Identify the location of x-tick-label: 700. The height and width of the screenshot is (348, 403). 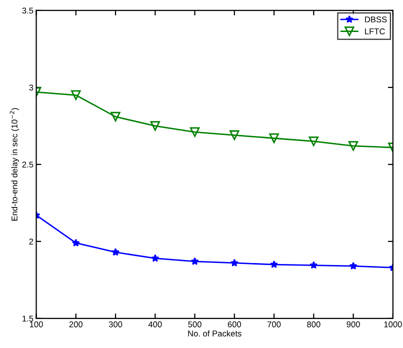
(274, 324).